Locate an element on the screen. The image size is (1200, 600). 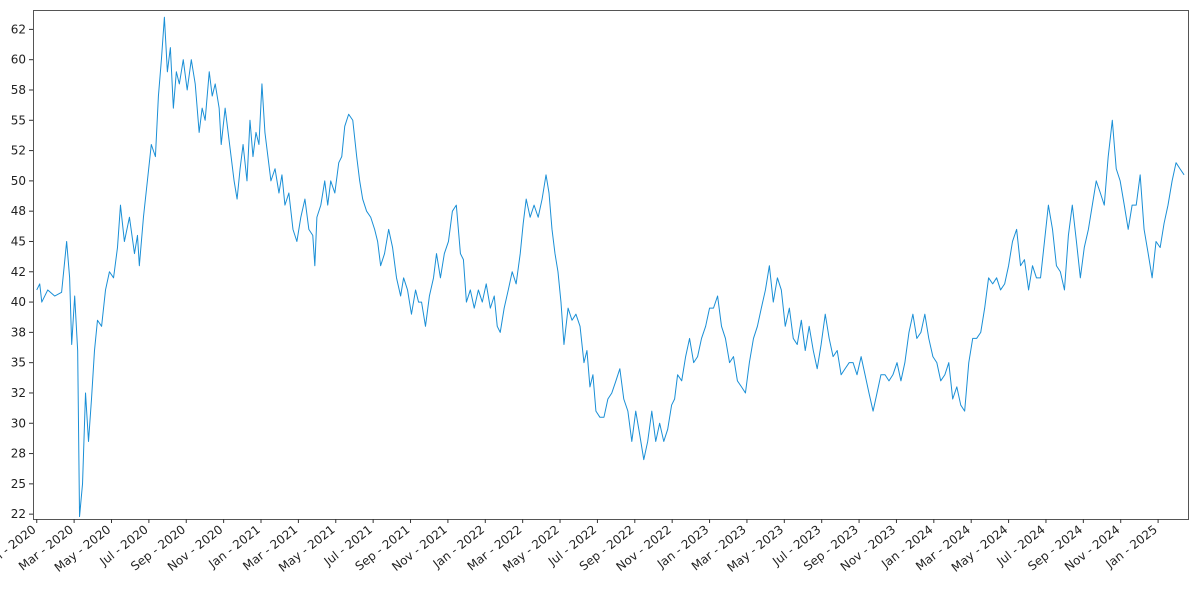
y-tick-label: 40 is located at coordinates (18, 302).